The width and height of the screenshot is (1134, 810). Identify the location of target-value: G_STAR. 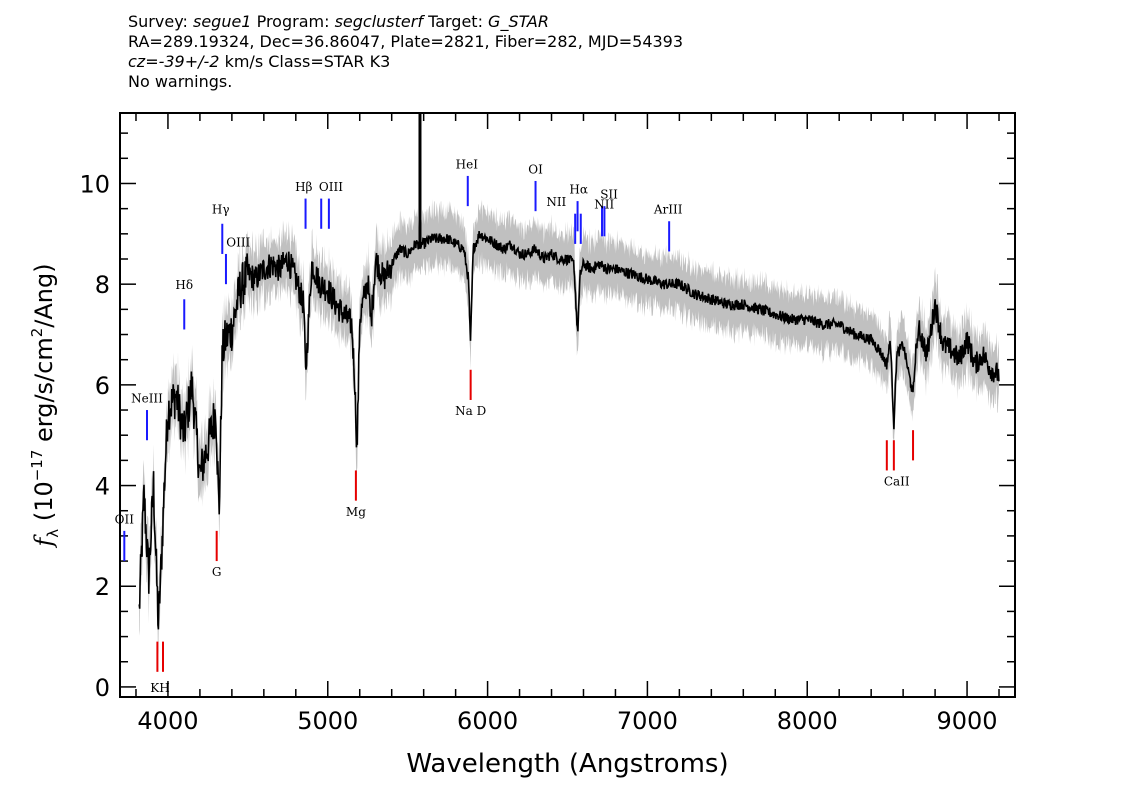
(518, 21).